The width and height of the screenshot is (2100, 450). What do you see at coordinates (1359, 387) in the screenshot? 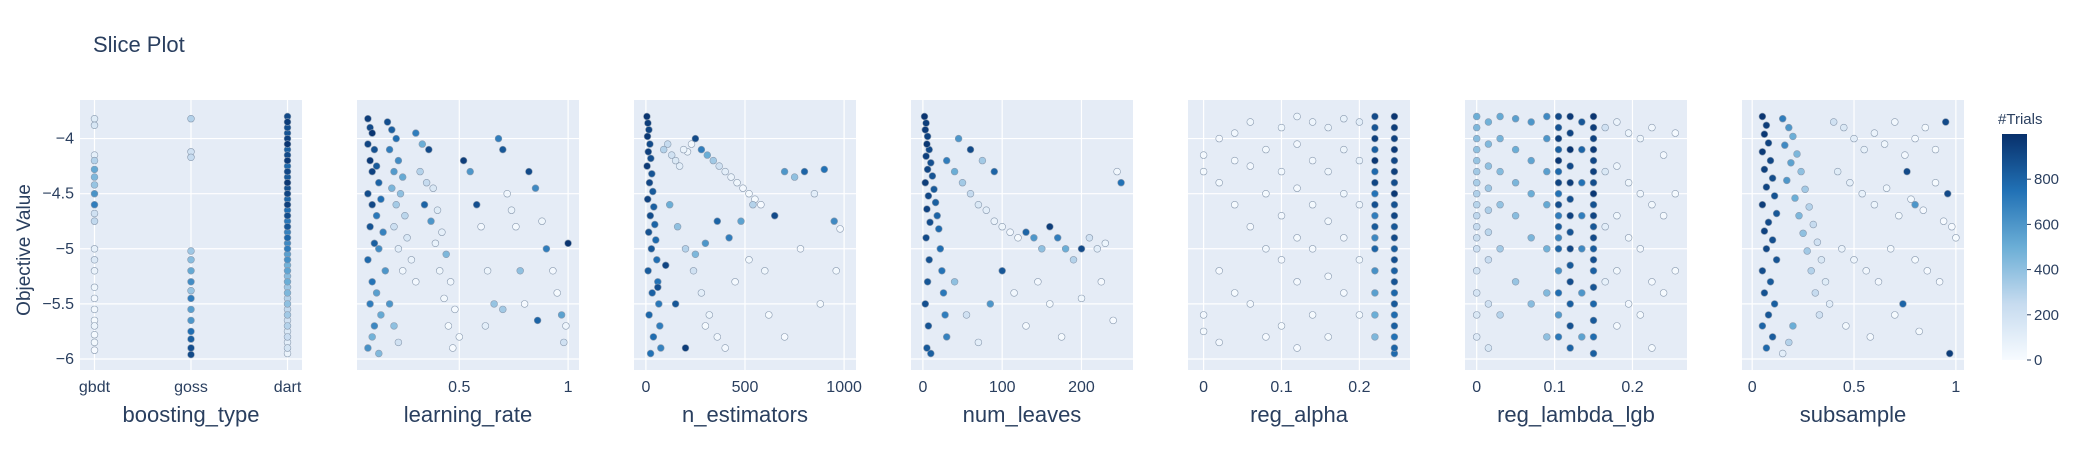
I see `x-tick-label: 0.2` at bounding box center [1359, 387].